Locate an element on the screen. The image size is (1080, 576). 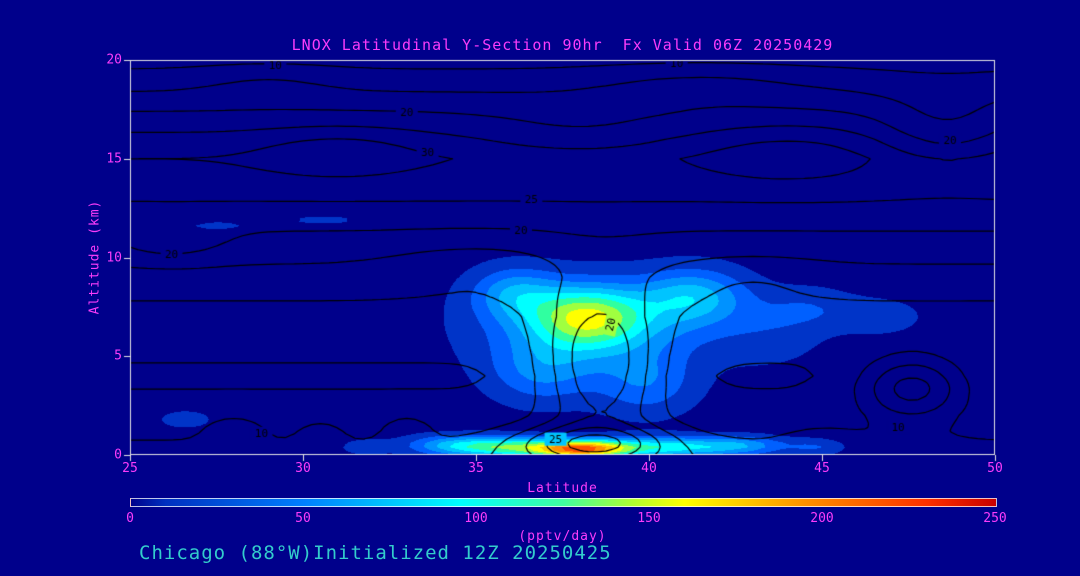
colorbar-tick-label-150: 150 is located at coordinates (649, 518).